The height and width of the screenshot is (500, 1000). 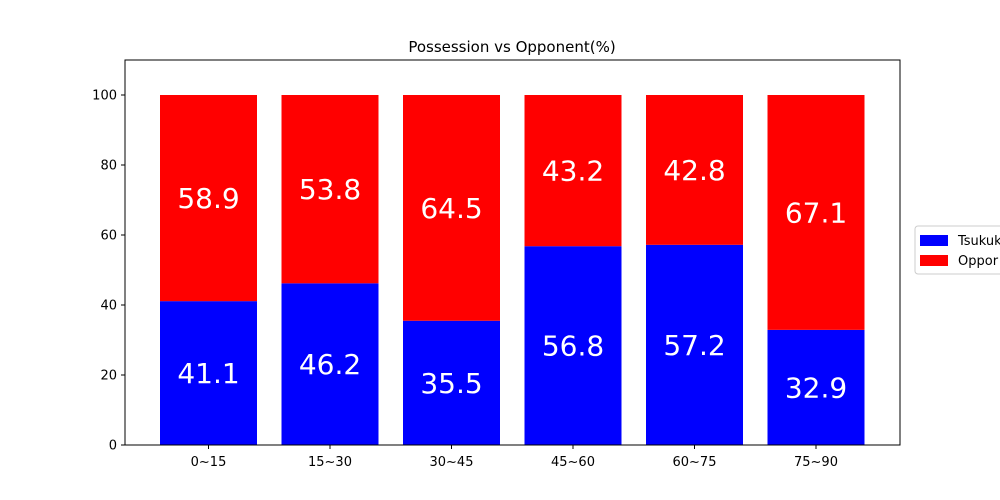 I want to click on data-label-oppor-0: 58.9, so click(x=208, y=198).